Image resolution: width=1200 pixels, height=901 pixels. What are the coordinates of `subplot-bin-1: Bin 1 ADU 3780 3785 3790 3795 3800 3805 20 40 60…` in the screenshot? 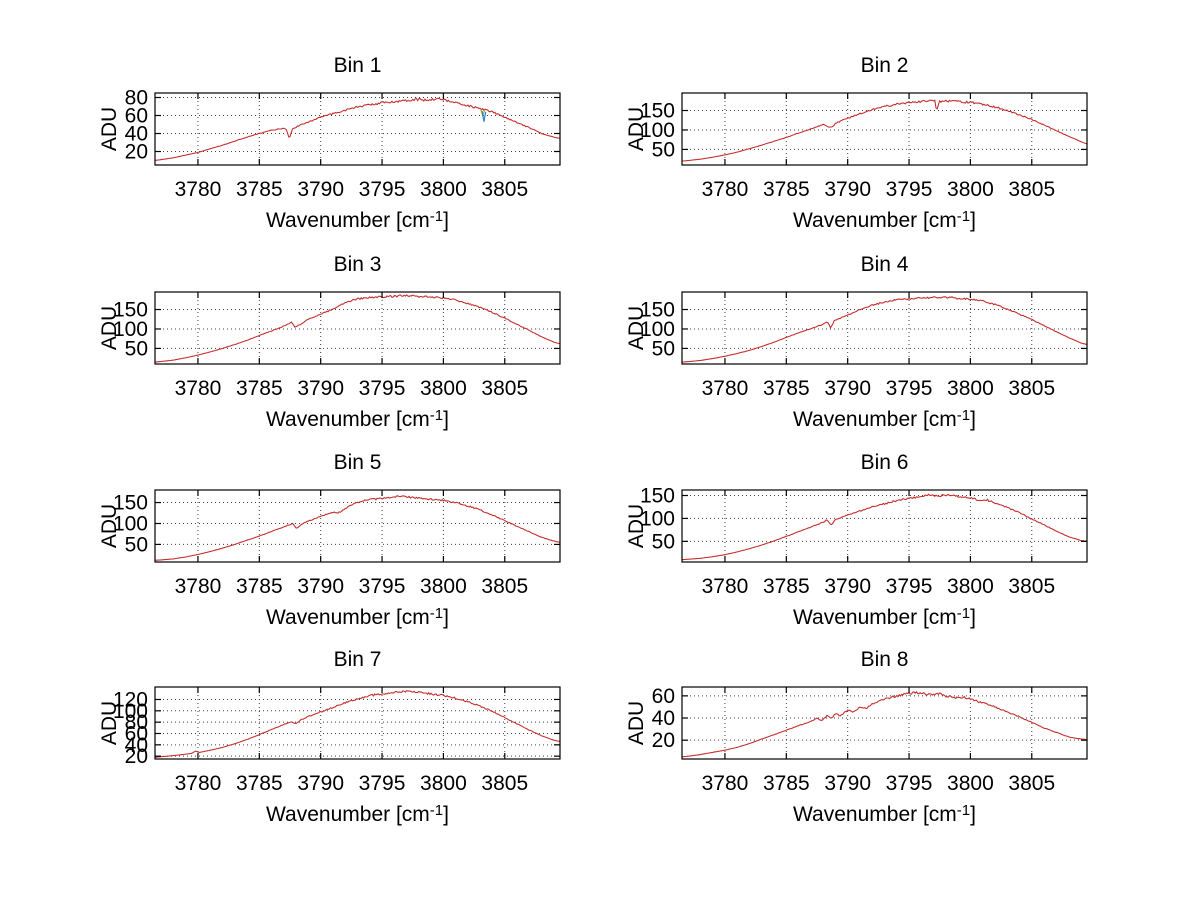 It's located at (321, 150).